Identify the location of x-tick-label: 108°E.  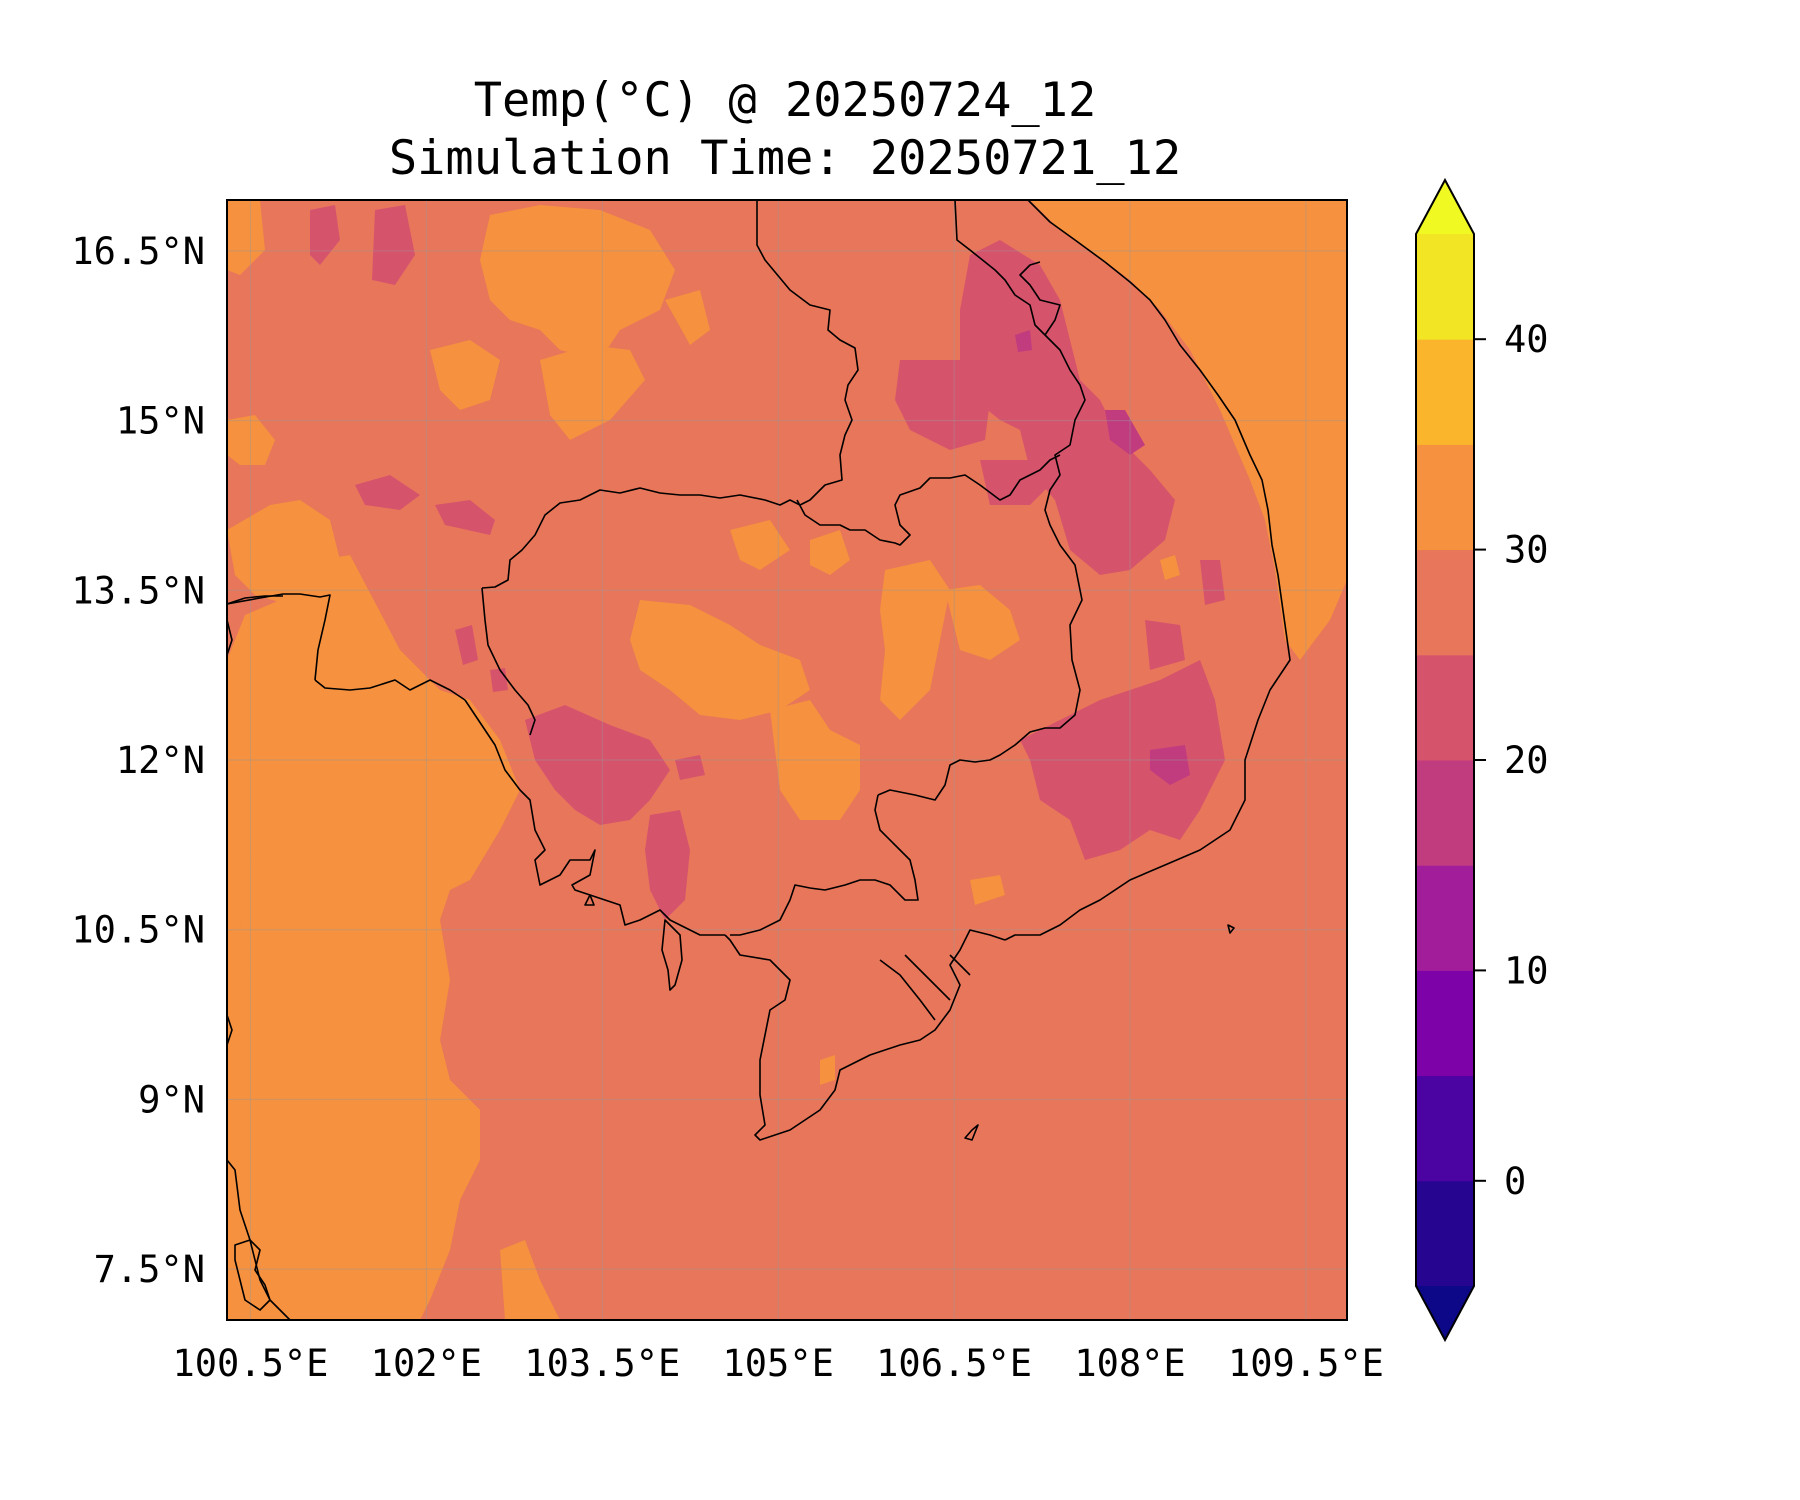
(1129, 1363).